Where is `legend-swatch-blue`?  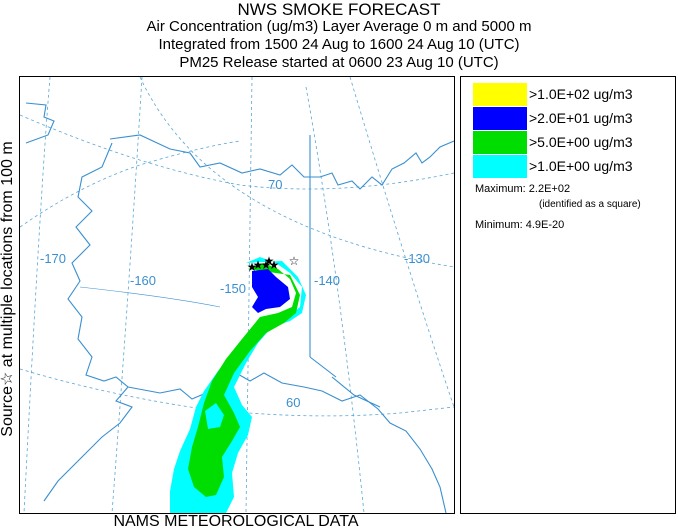 legend-swatch-blue is located at coordinates (500, 118).